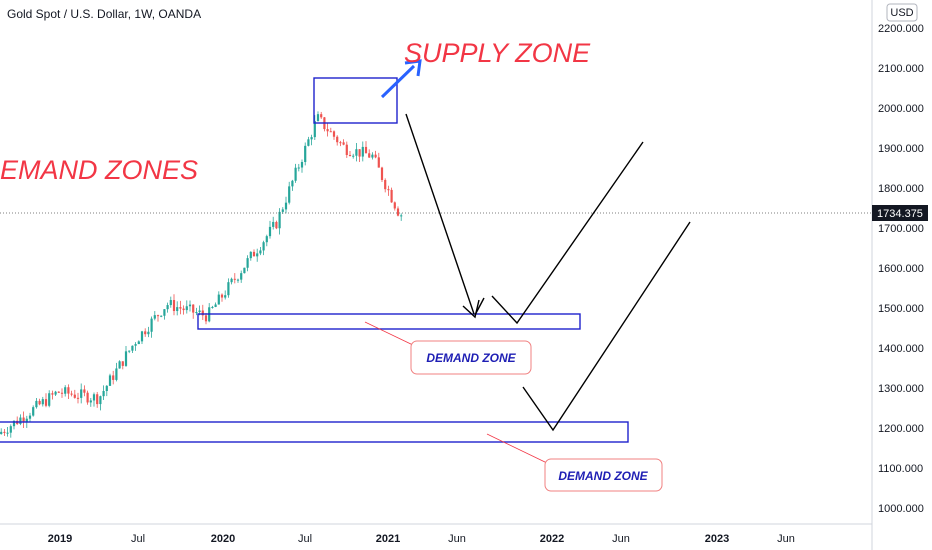 The width and height of the screenshot is (932, 550). I want to click on currency-label: USD, so click(901, 13).